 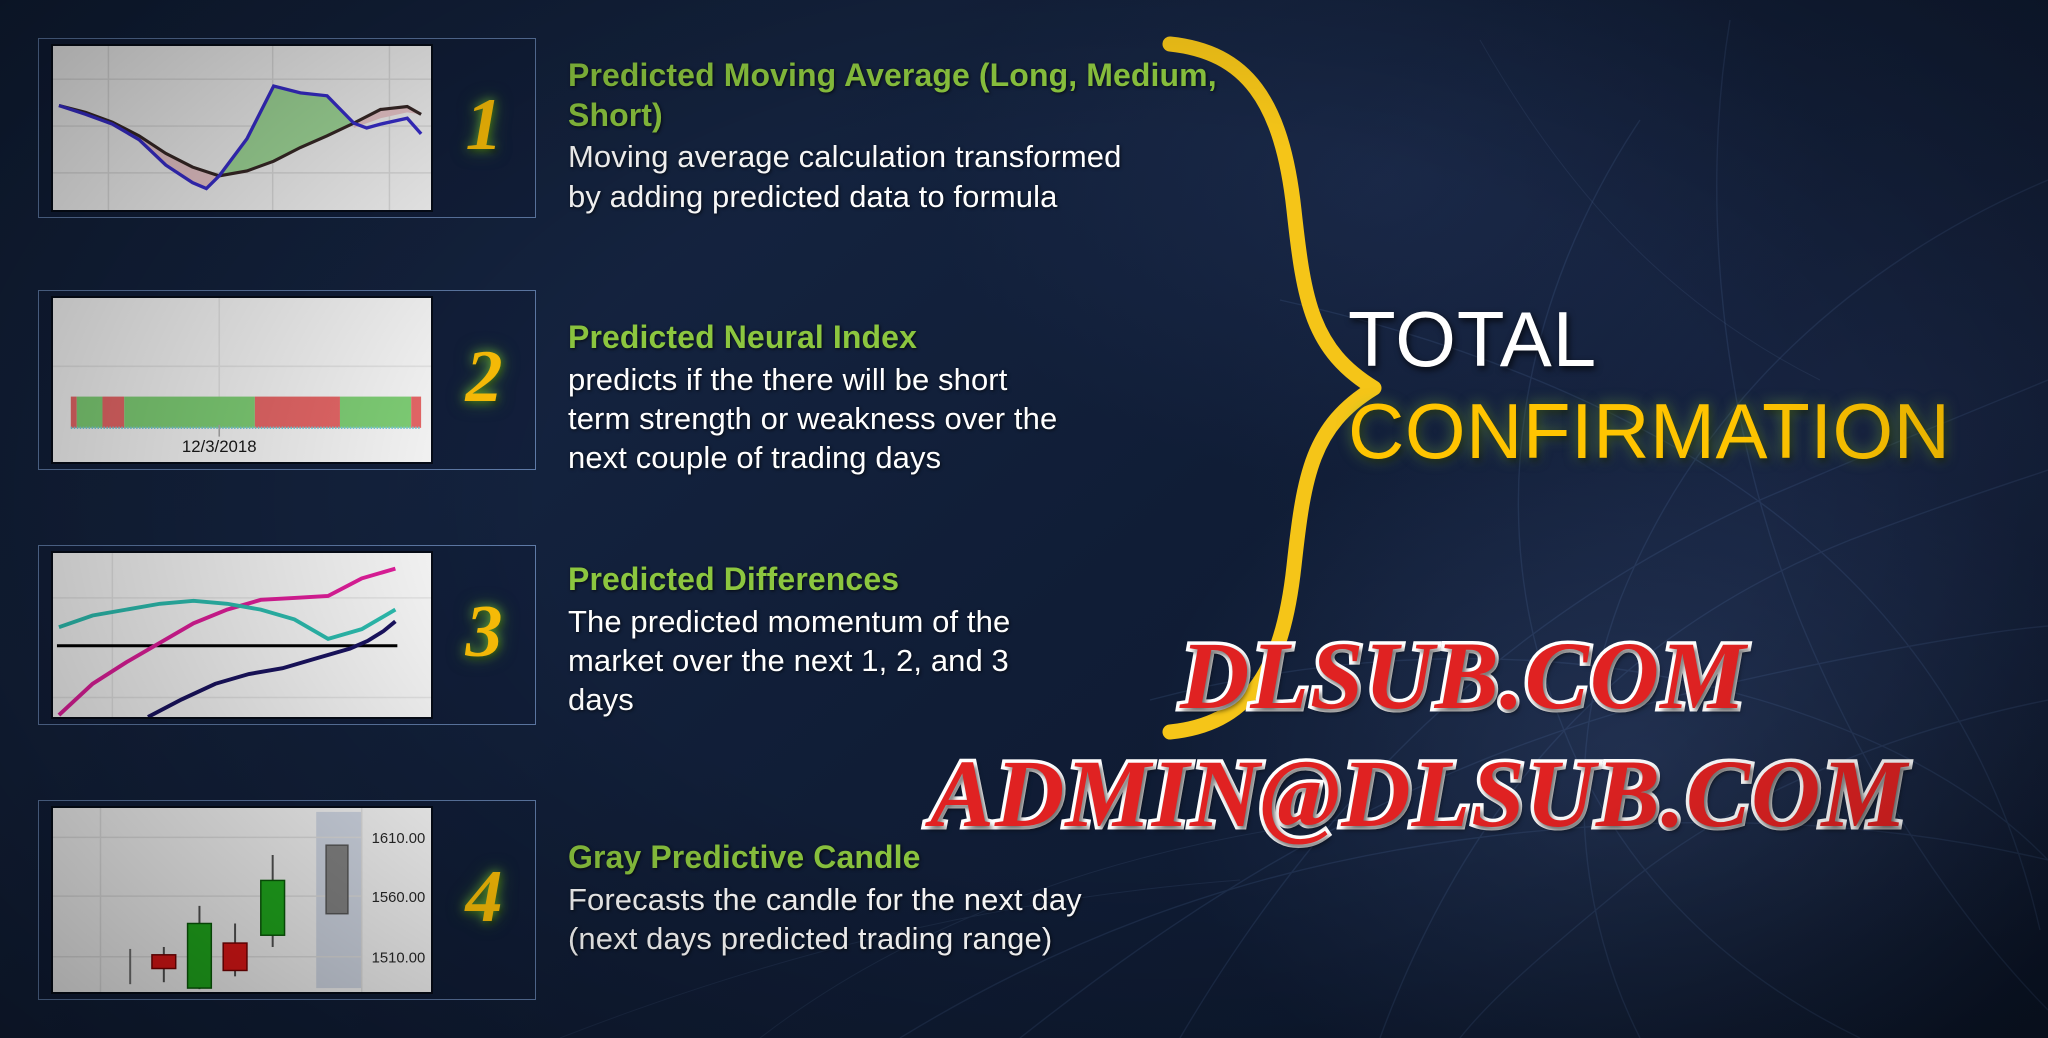 I want to click on body-line: Forecasts the candle for the next day, so click(x=825, y=899).